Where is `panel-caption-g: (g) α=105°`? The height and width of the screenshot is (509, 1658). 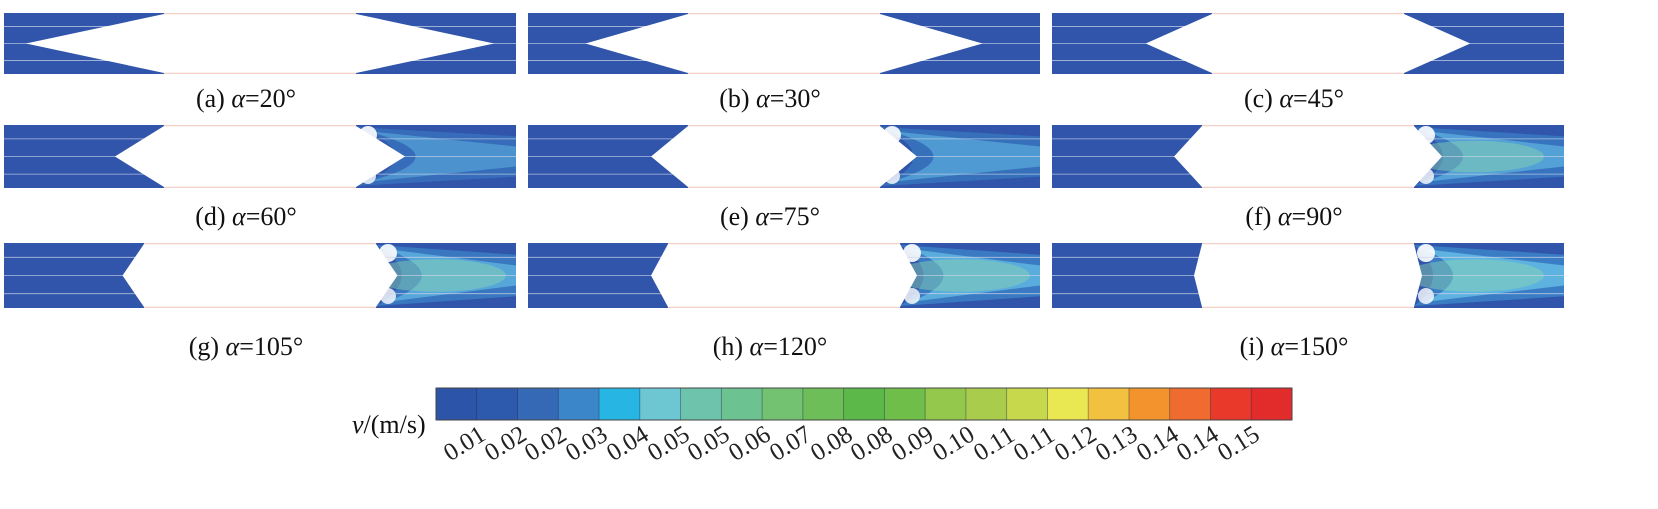
panel-caption-g: (g) α=105° is located at coordinates (258, 347).